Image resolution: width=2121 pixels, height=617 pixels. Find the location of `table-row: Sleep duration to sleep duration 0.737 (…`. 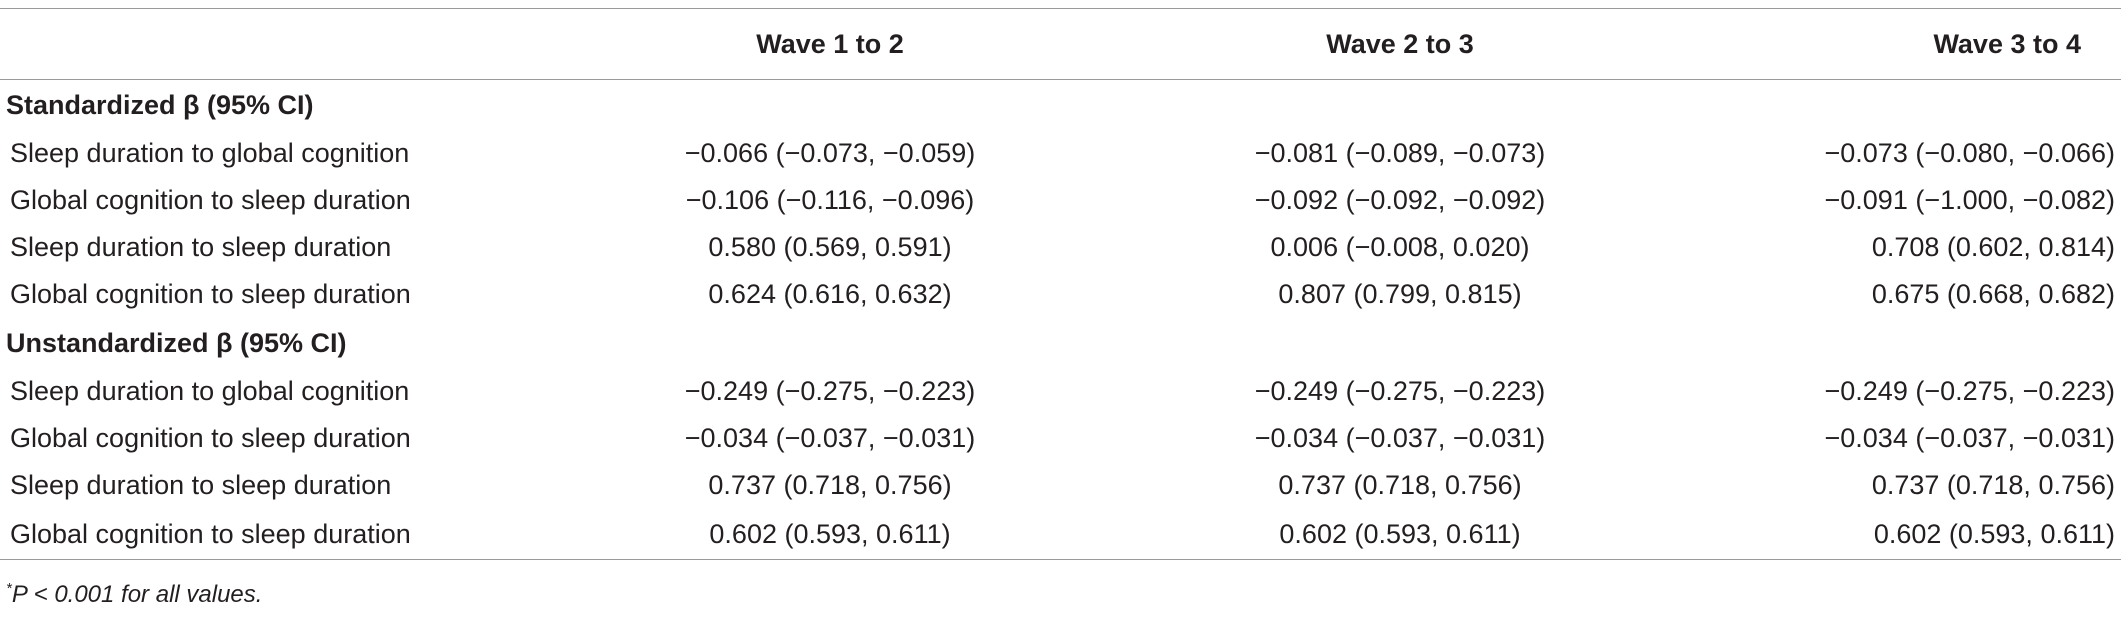

table-row: Sleep duration to sleep duration 0.737 (… is located at coordinates (1060, 485).